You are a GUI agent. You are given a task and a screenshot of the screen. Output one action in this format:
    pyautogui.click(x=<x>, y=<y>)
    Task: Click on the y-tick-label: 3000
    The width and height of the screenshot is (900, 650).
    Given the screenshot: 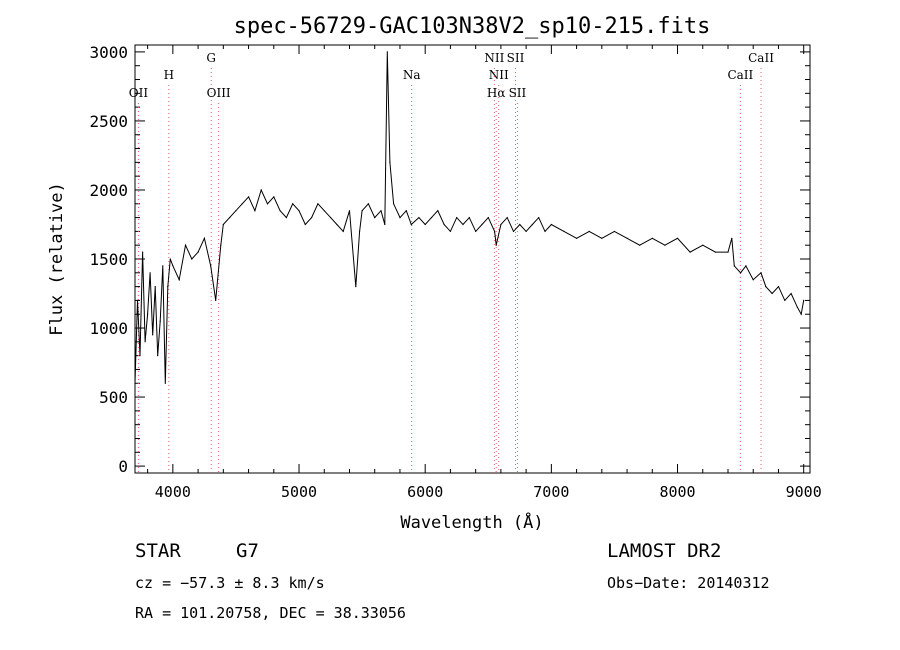 What is the action you would take?
    pyautogui.click(x=108, y=52)
    